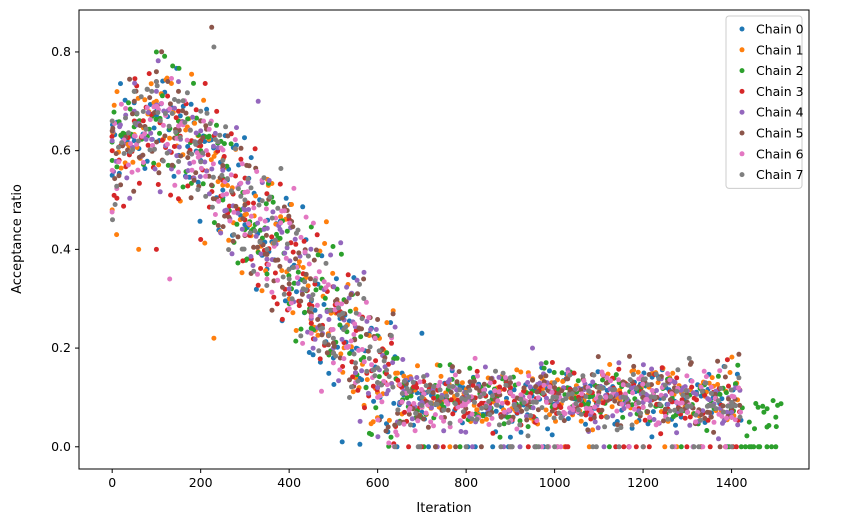 This screenshot has width=846, height=525. I want to click on x-axis-label: Iteration, so click(443, 508).